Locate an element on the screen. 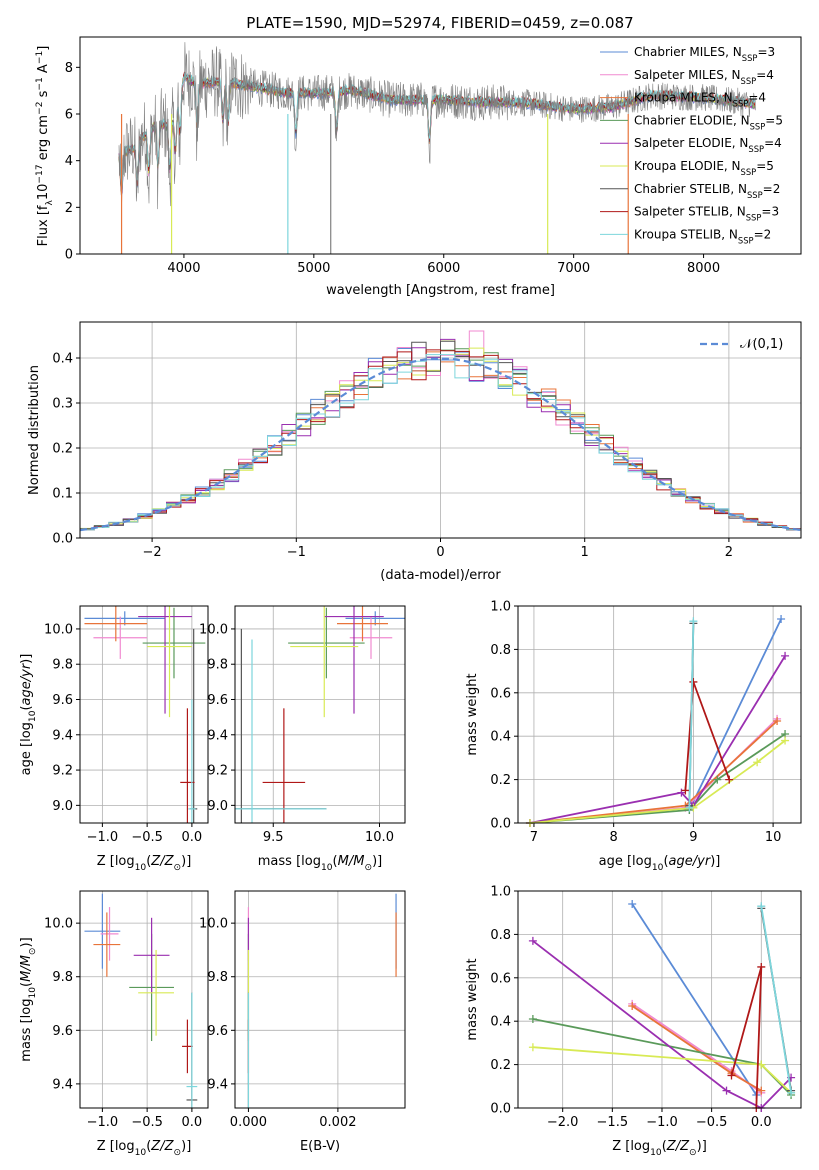 This screenshot has width=819, height=1170. x-tick-label: 0 is located at coordinates (440, 552).